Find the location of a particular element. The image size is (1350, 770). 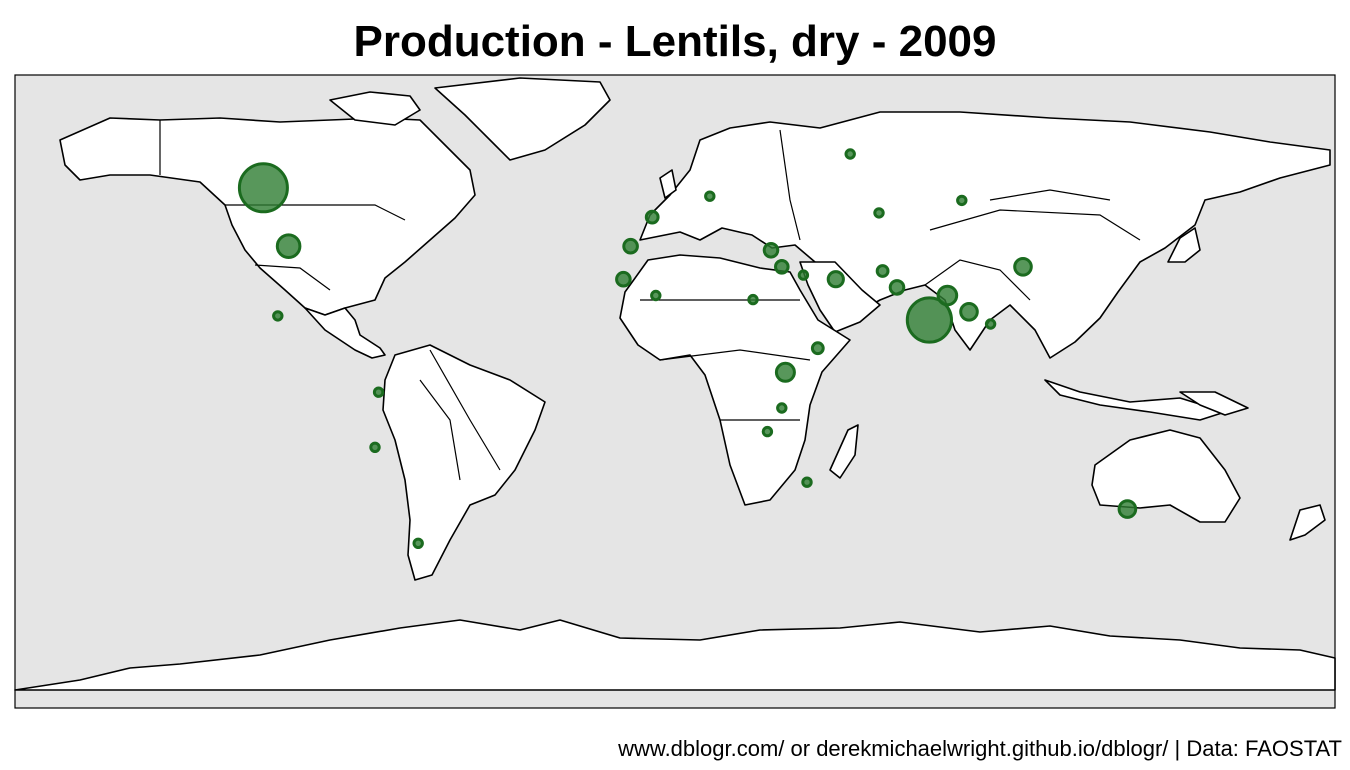

andes-border is located at coordinates (440, 430).